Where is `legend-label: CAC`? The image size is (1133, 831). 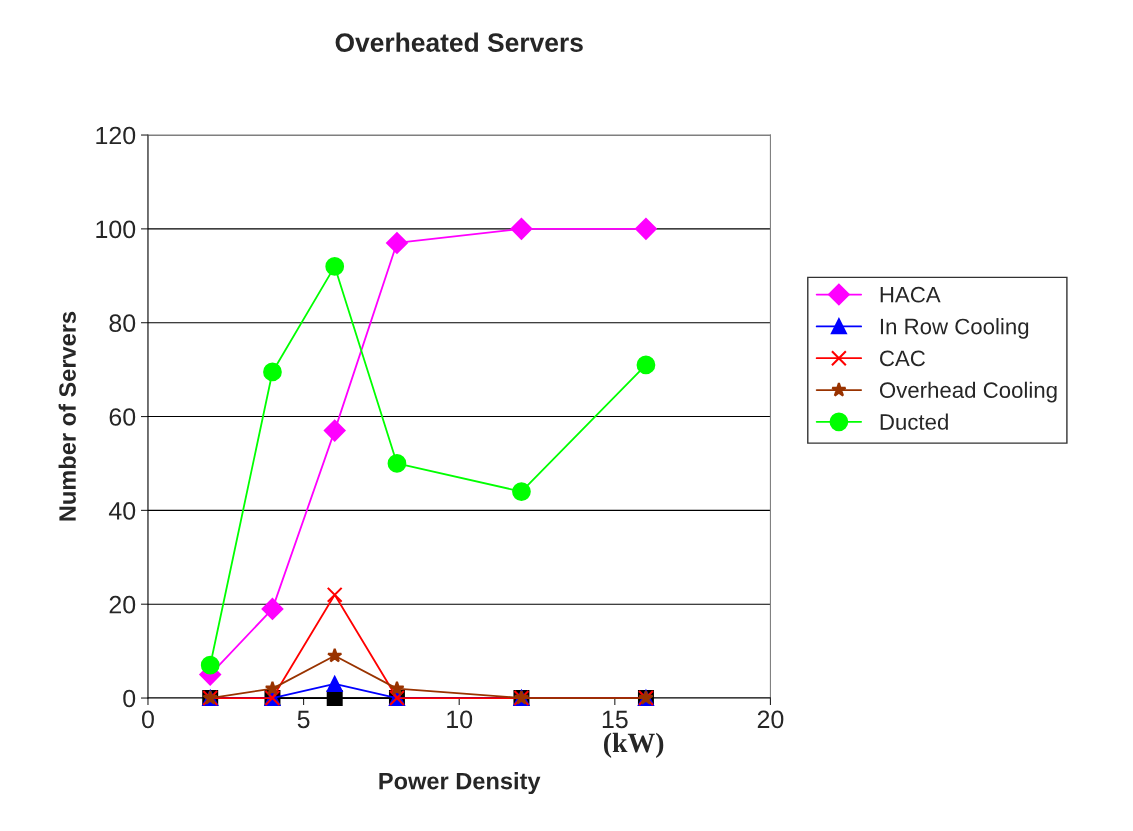
legend-label: CAC is located at coordinates (902, 358).